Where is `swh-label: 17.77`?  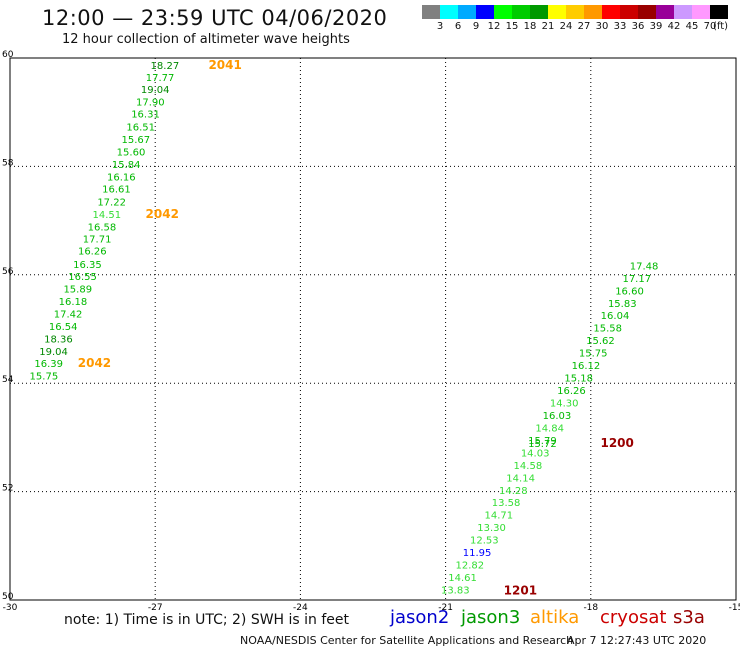
swh-label: 17.77 is located at coordinates (160, 78).